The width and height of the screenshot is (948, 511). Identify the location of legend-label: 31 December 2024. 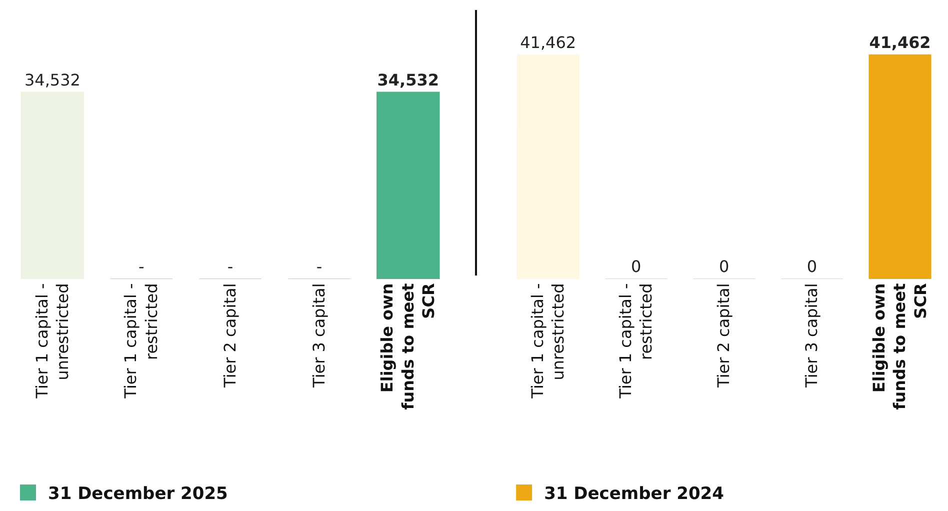
(634, 494).